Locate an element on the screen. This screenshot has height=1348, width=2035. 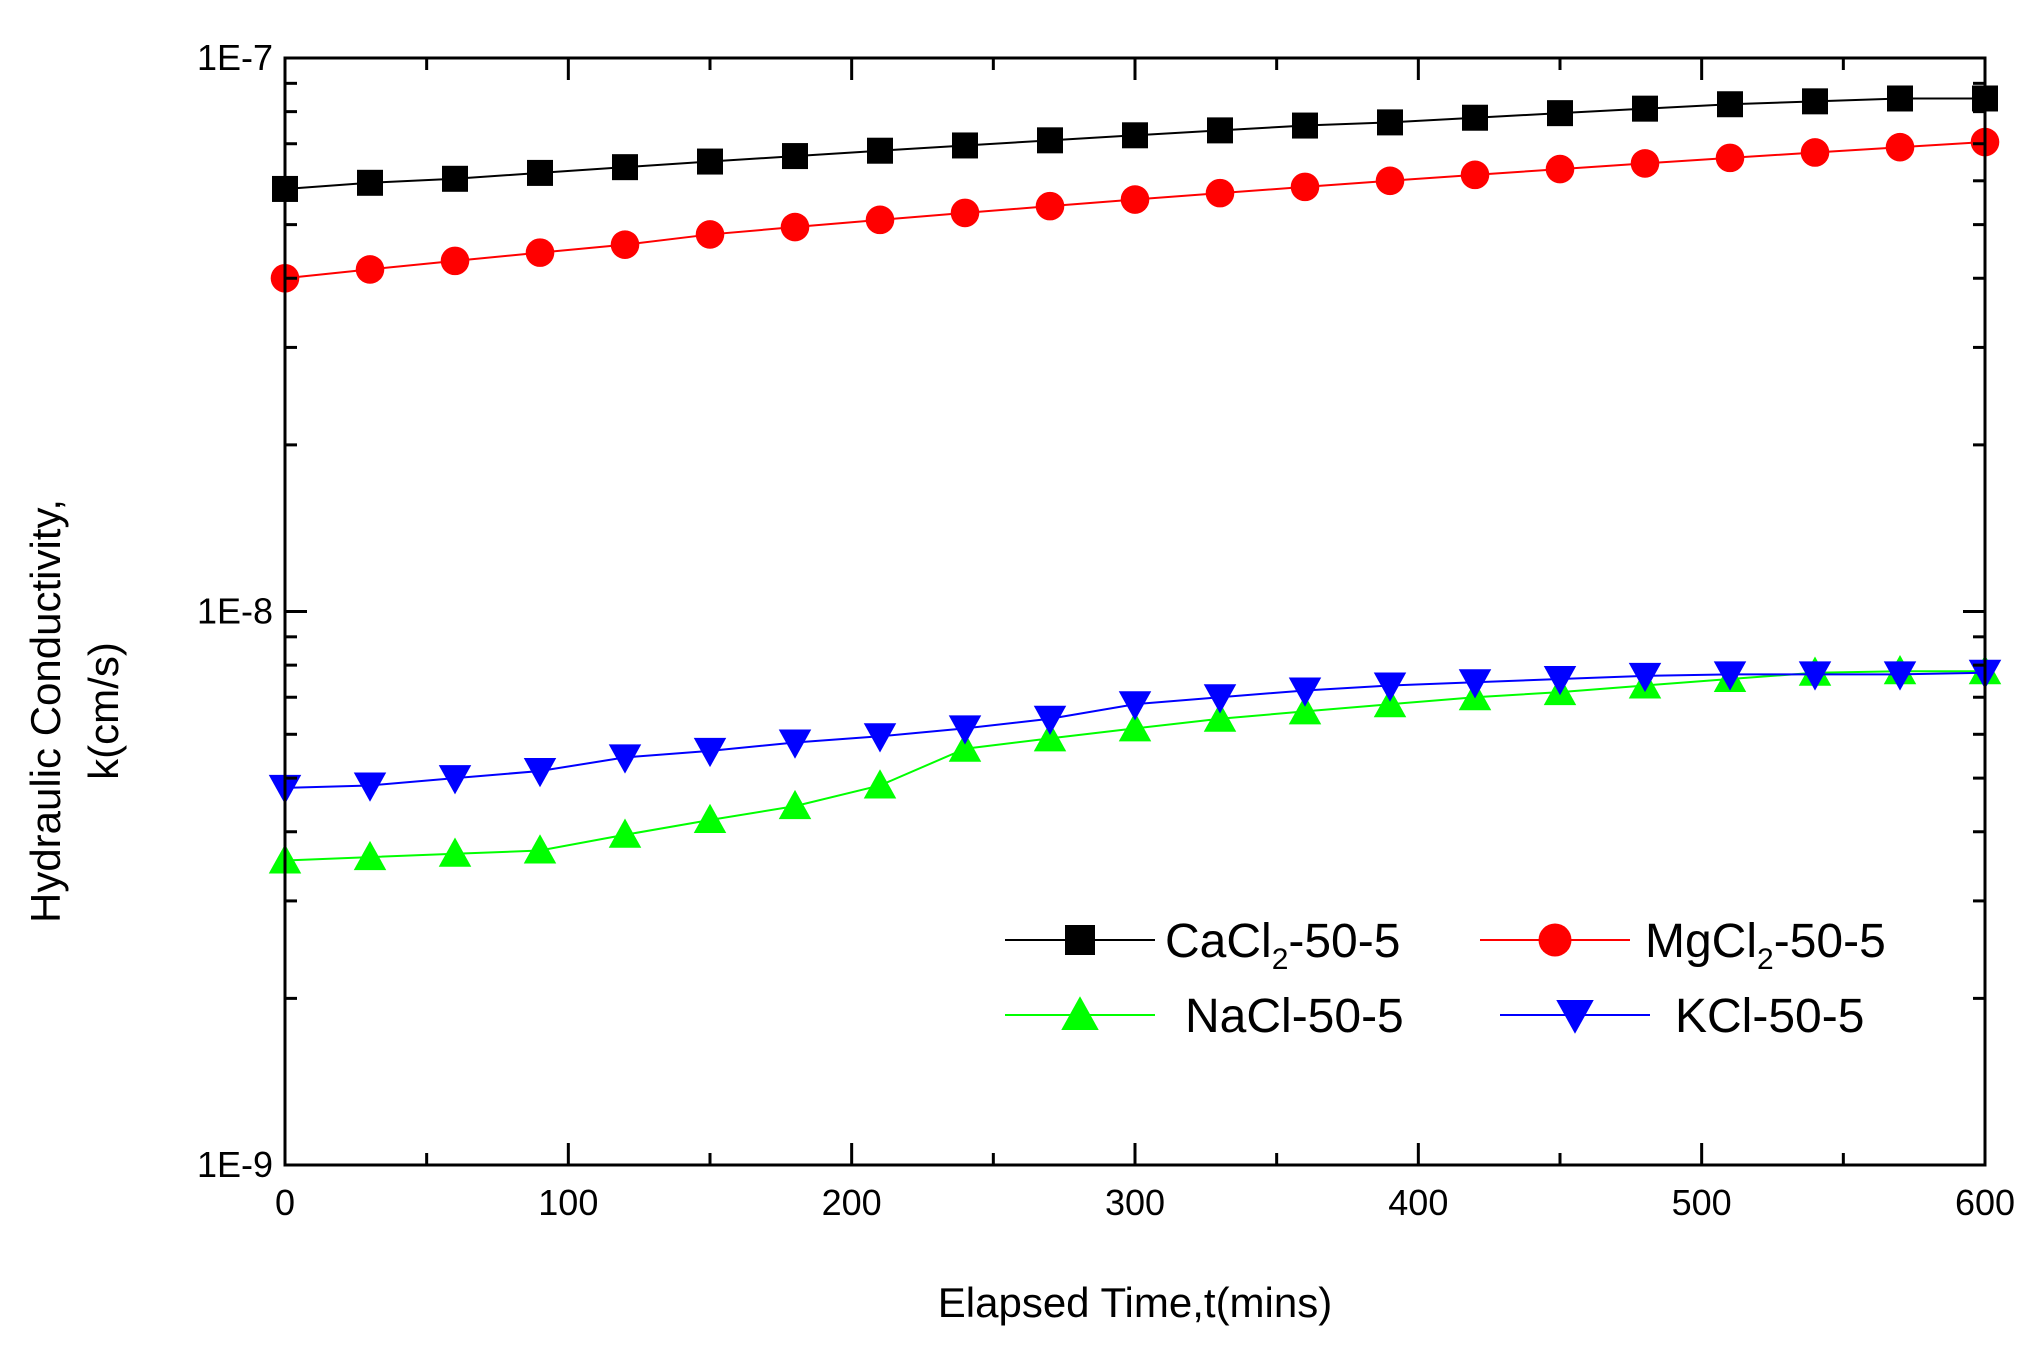
x-tick-label: 100 is located at coordinates (568, 1202).